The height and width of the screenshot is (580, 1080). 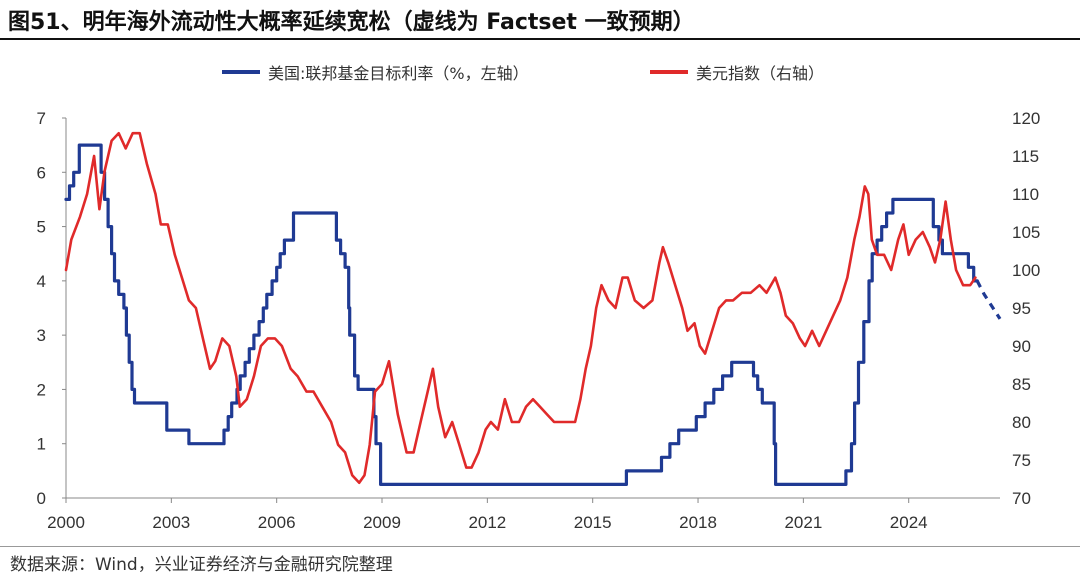 I want to click on y-left-tick-label: 6, so click(x=41, y=172).